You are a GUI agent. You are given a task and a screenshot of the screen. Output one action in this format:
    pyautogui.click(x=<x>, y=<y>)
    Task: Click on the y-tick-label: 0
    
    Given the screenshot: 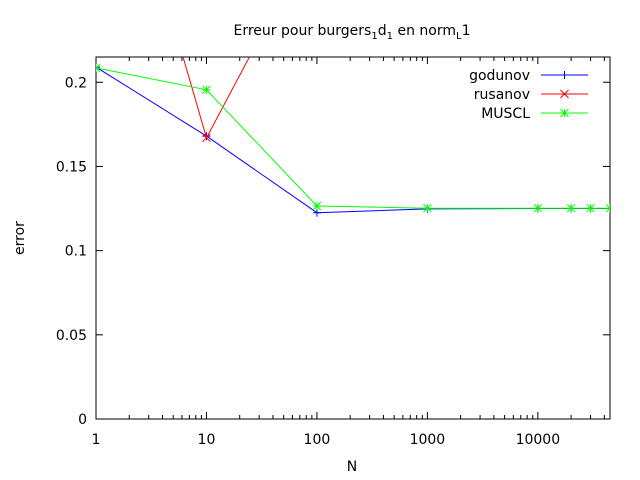 What is the action you would take?
    pyautogui.click(x=82, y=420)
    